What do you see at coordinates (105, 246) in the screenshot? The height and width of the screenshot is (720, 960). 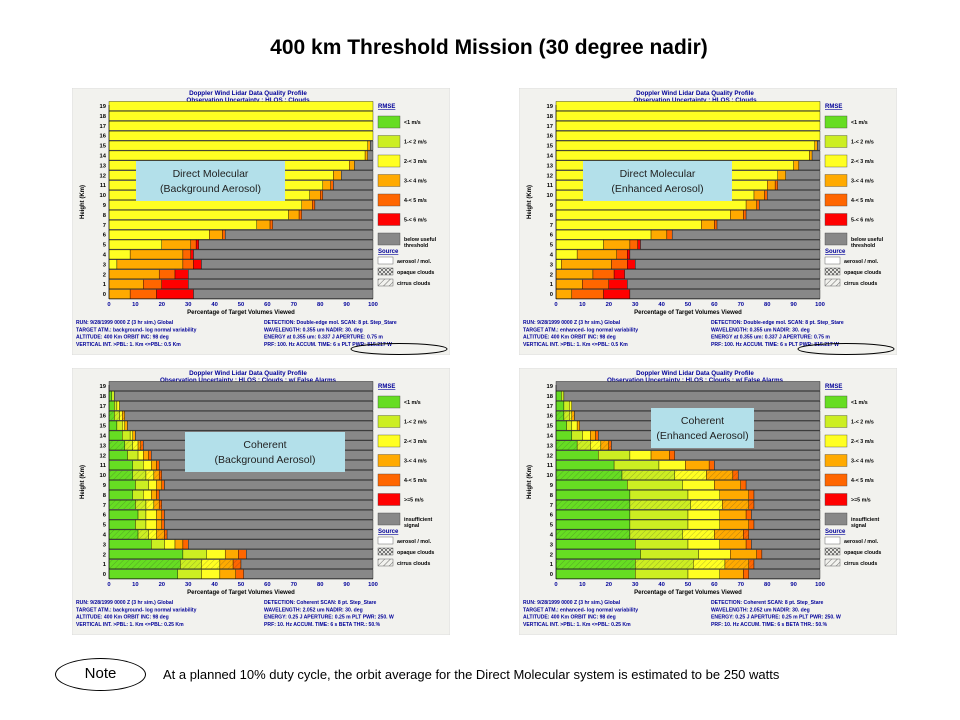 I see `y-tick-label: 5` at bounding box center [105, 246].